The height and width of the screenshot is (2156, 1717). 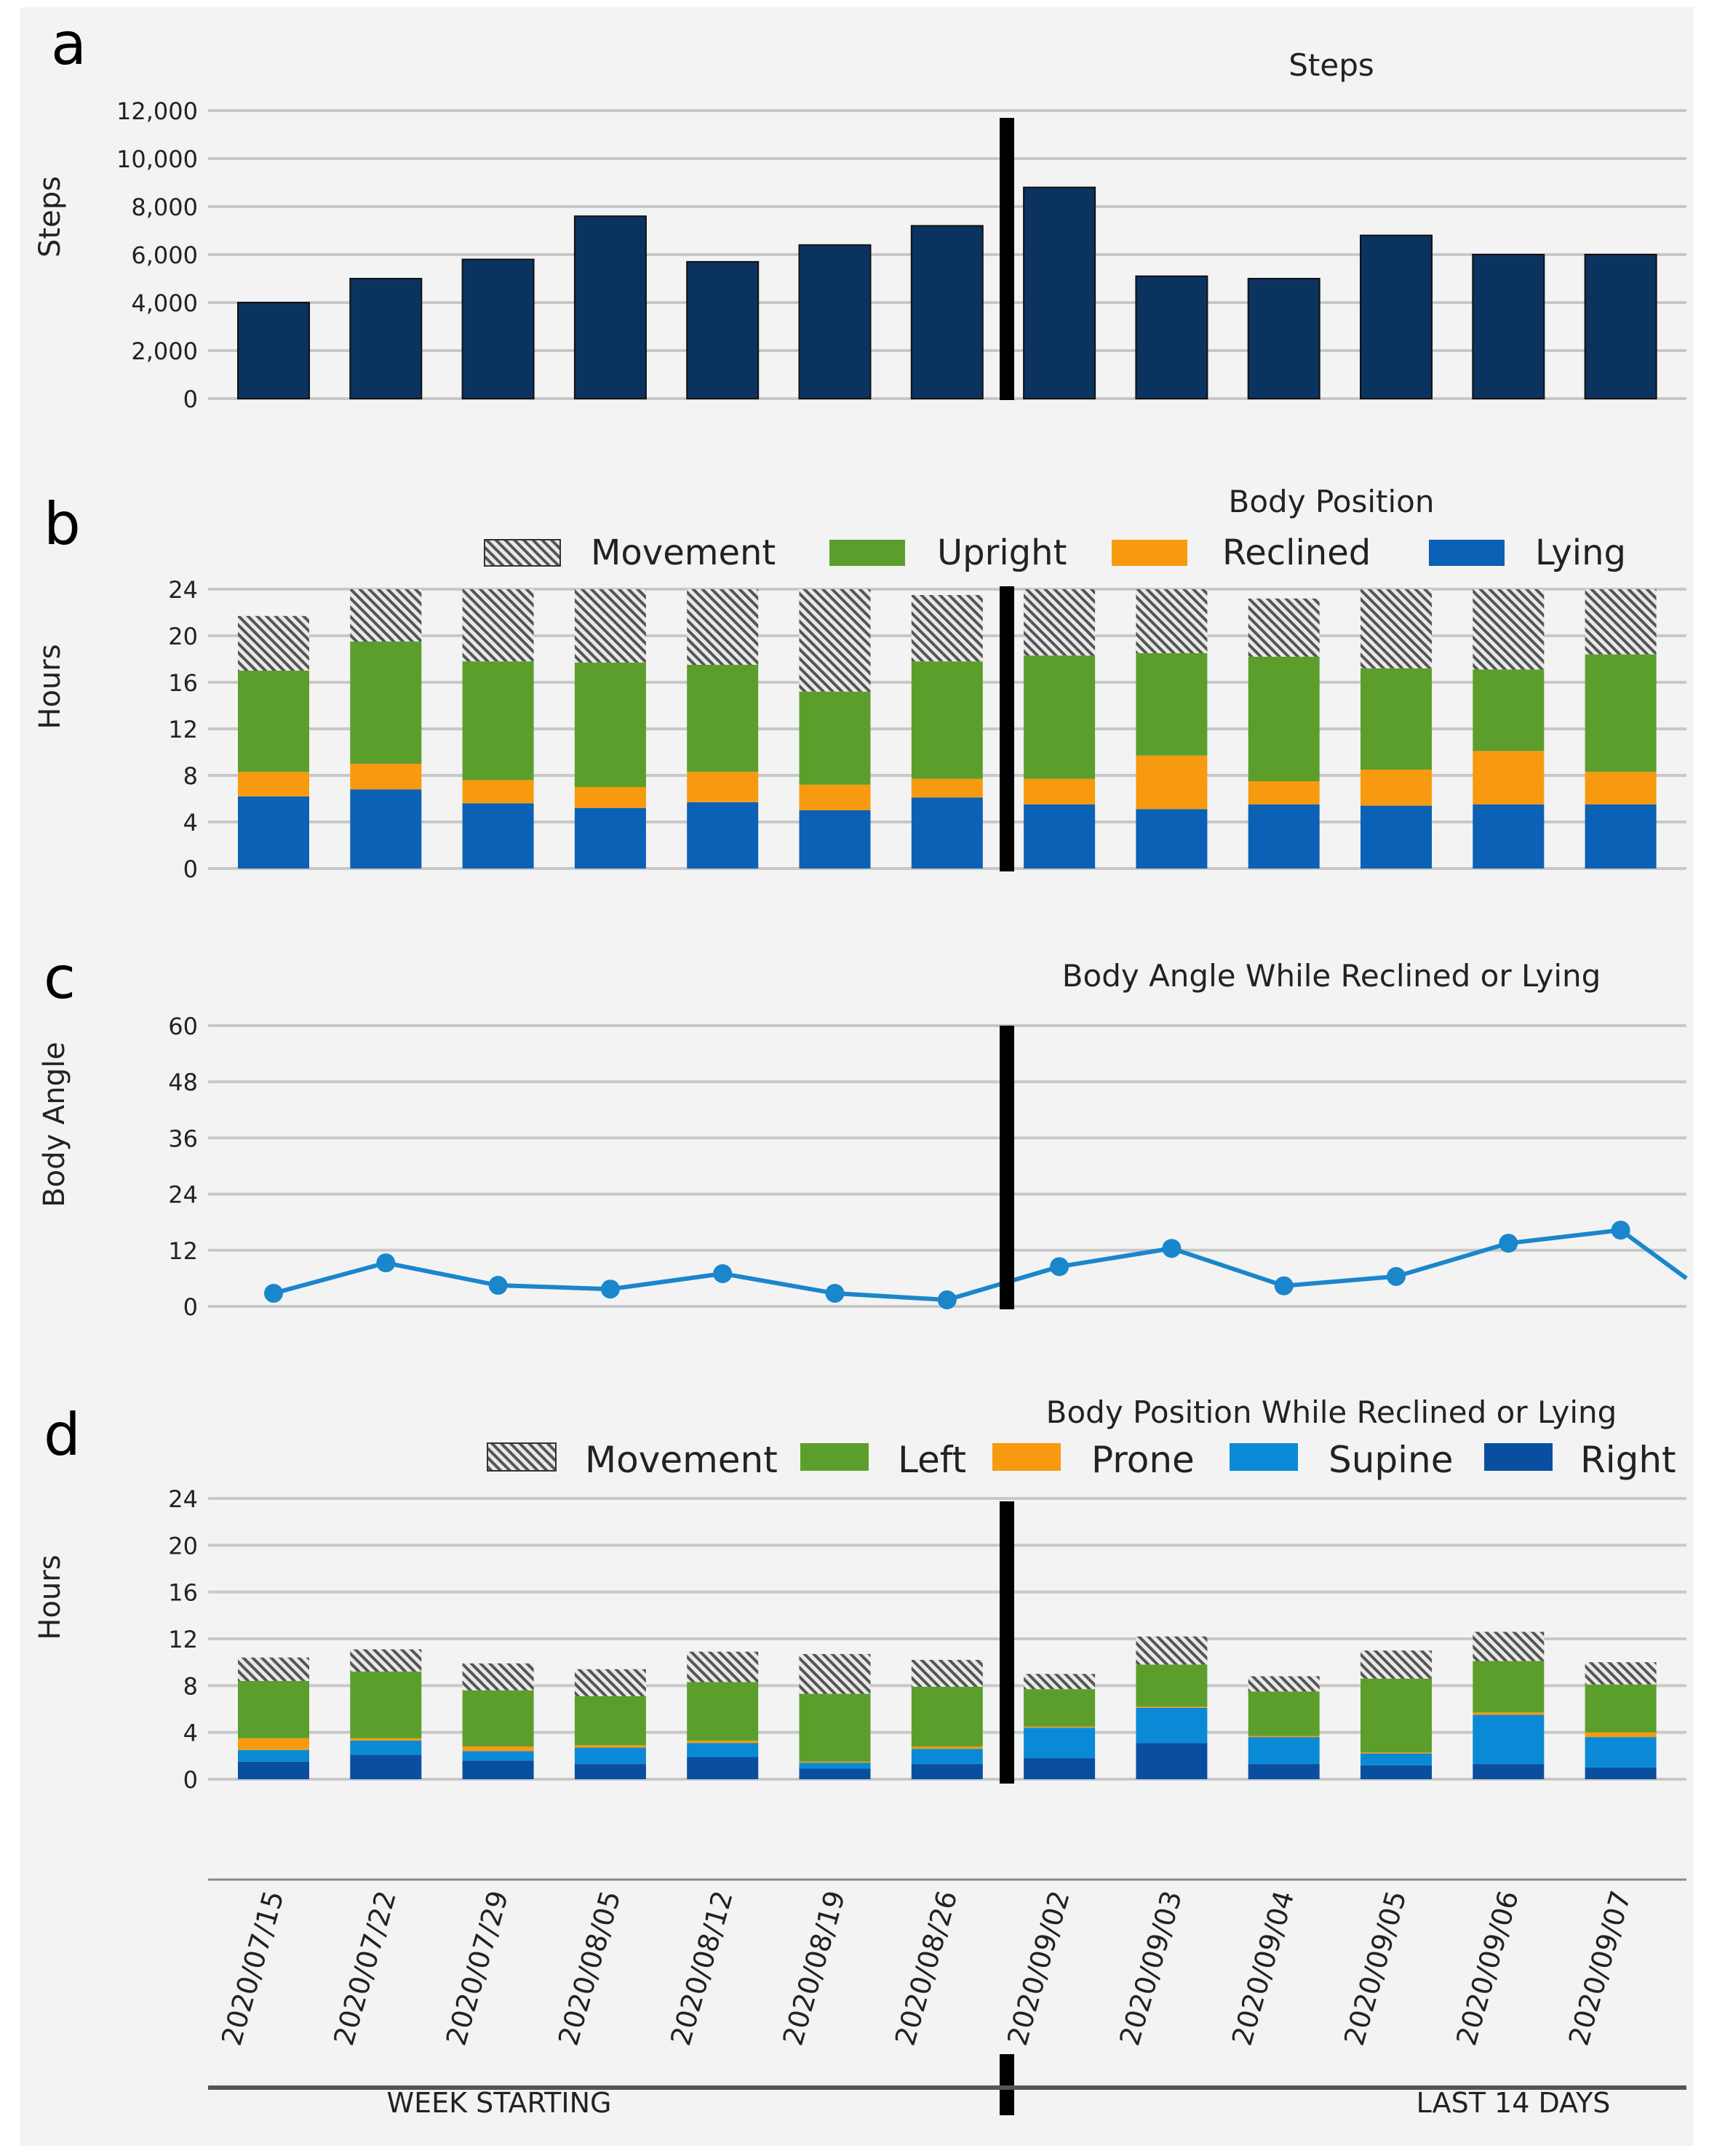 I want to click on legend-d-swatch-left, so click(x=834, y=1457).